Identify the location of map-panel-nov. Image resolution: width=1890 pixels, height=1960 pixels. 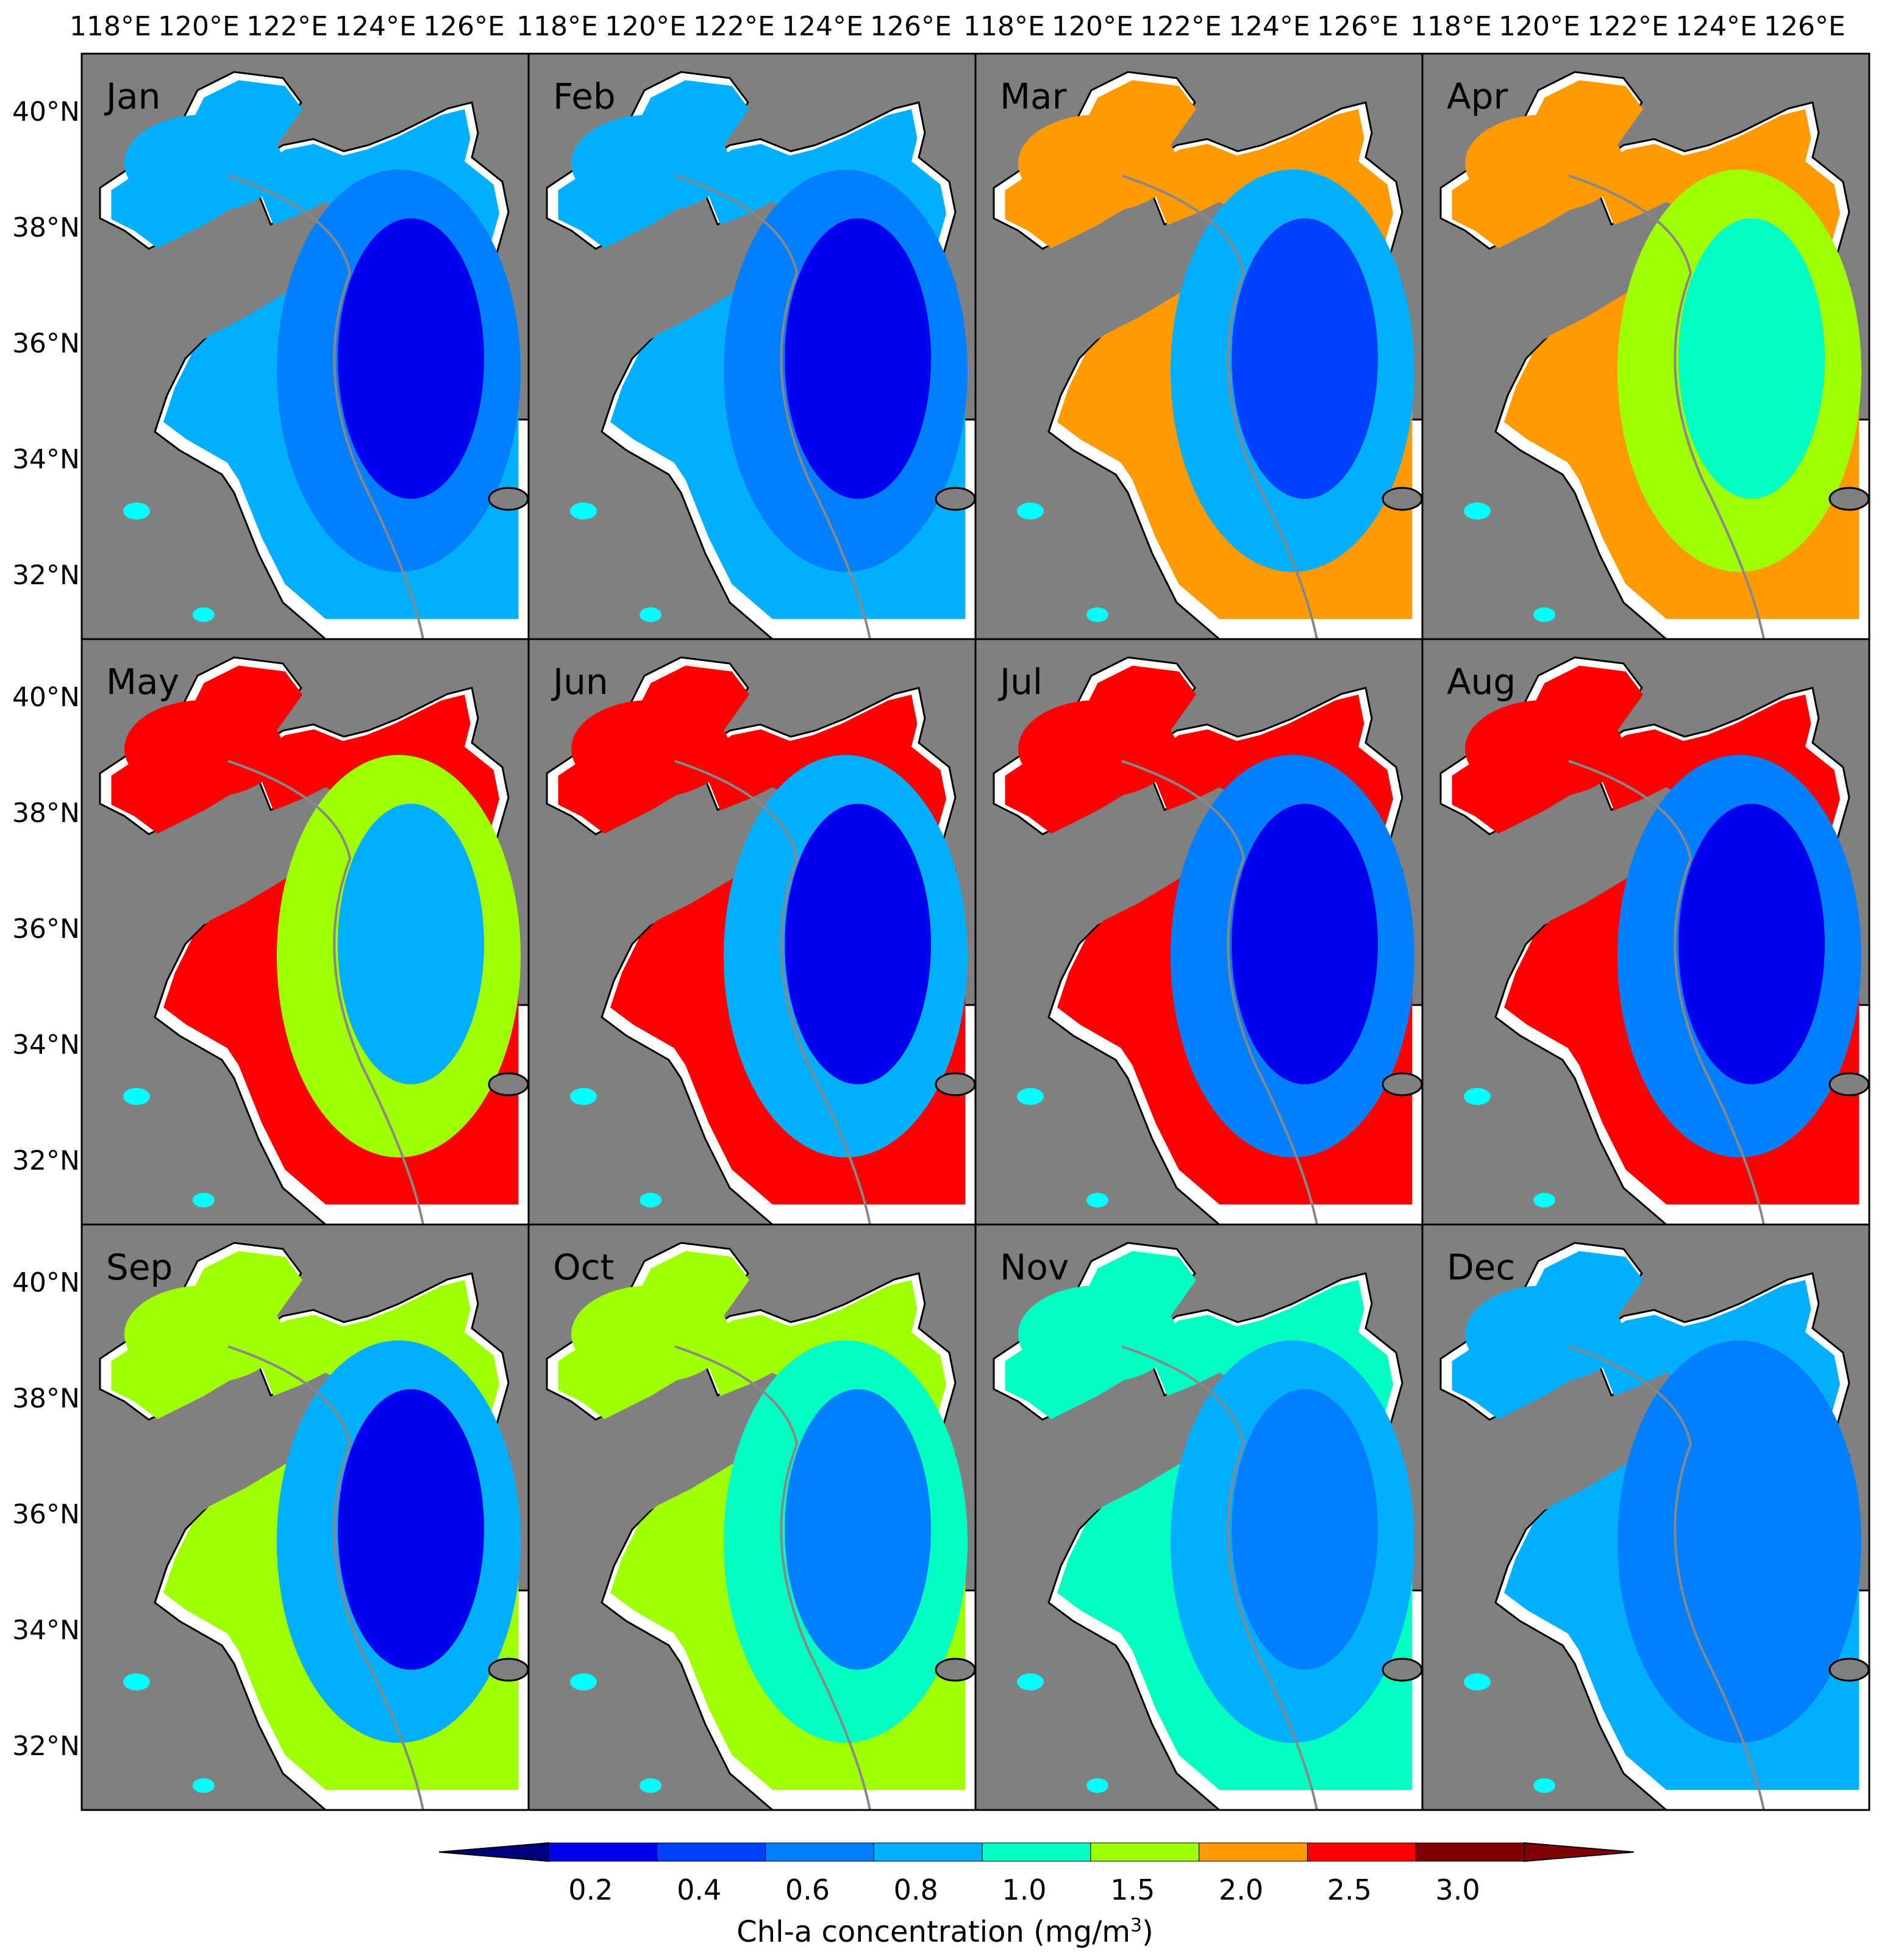
(1199, 1517).